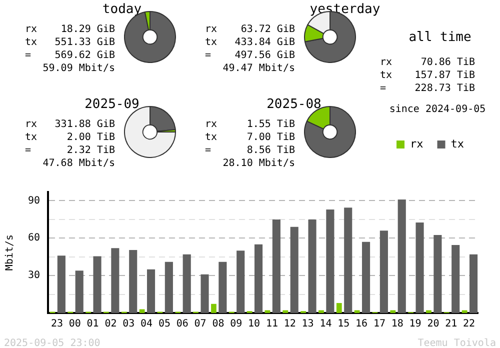 Image resolution: width=500 pixels, height=348 pixels. Describe the element at coordinates (326, 324) in the screenshot. I see `x-tick-label: 14` at that location.